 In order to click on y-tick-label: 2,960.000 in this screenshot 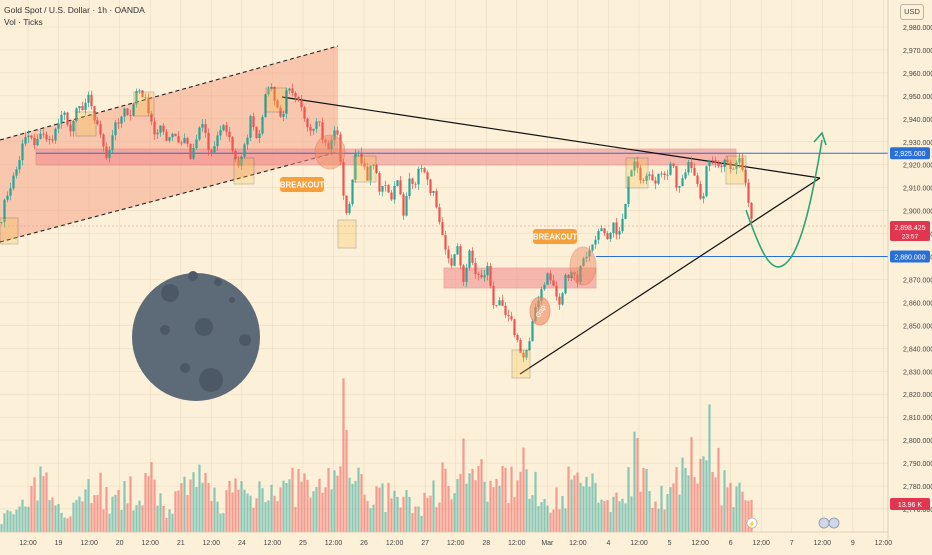, I will do `click(917, 74)`.